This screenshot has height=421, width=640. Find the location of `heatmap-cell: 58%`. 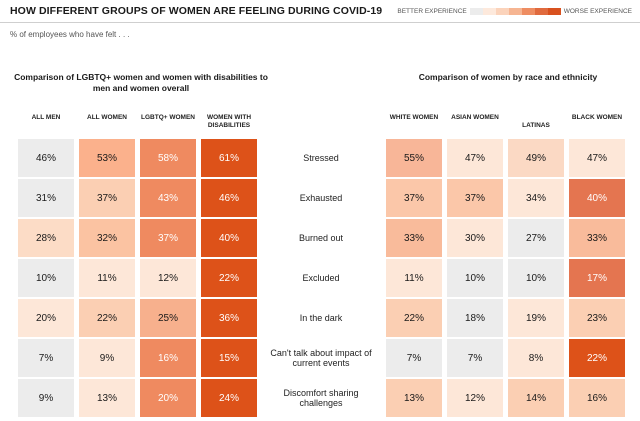

heatmap-cell: 58% is located at coordinates (168, 158).